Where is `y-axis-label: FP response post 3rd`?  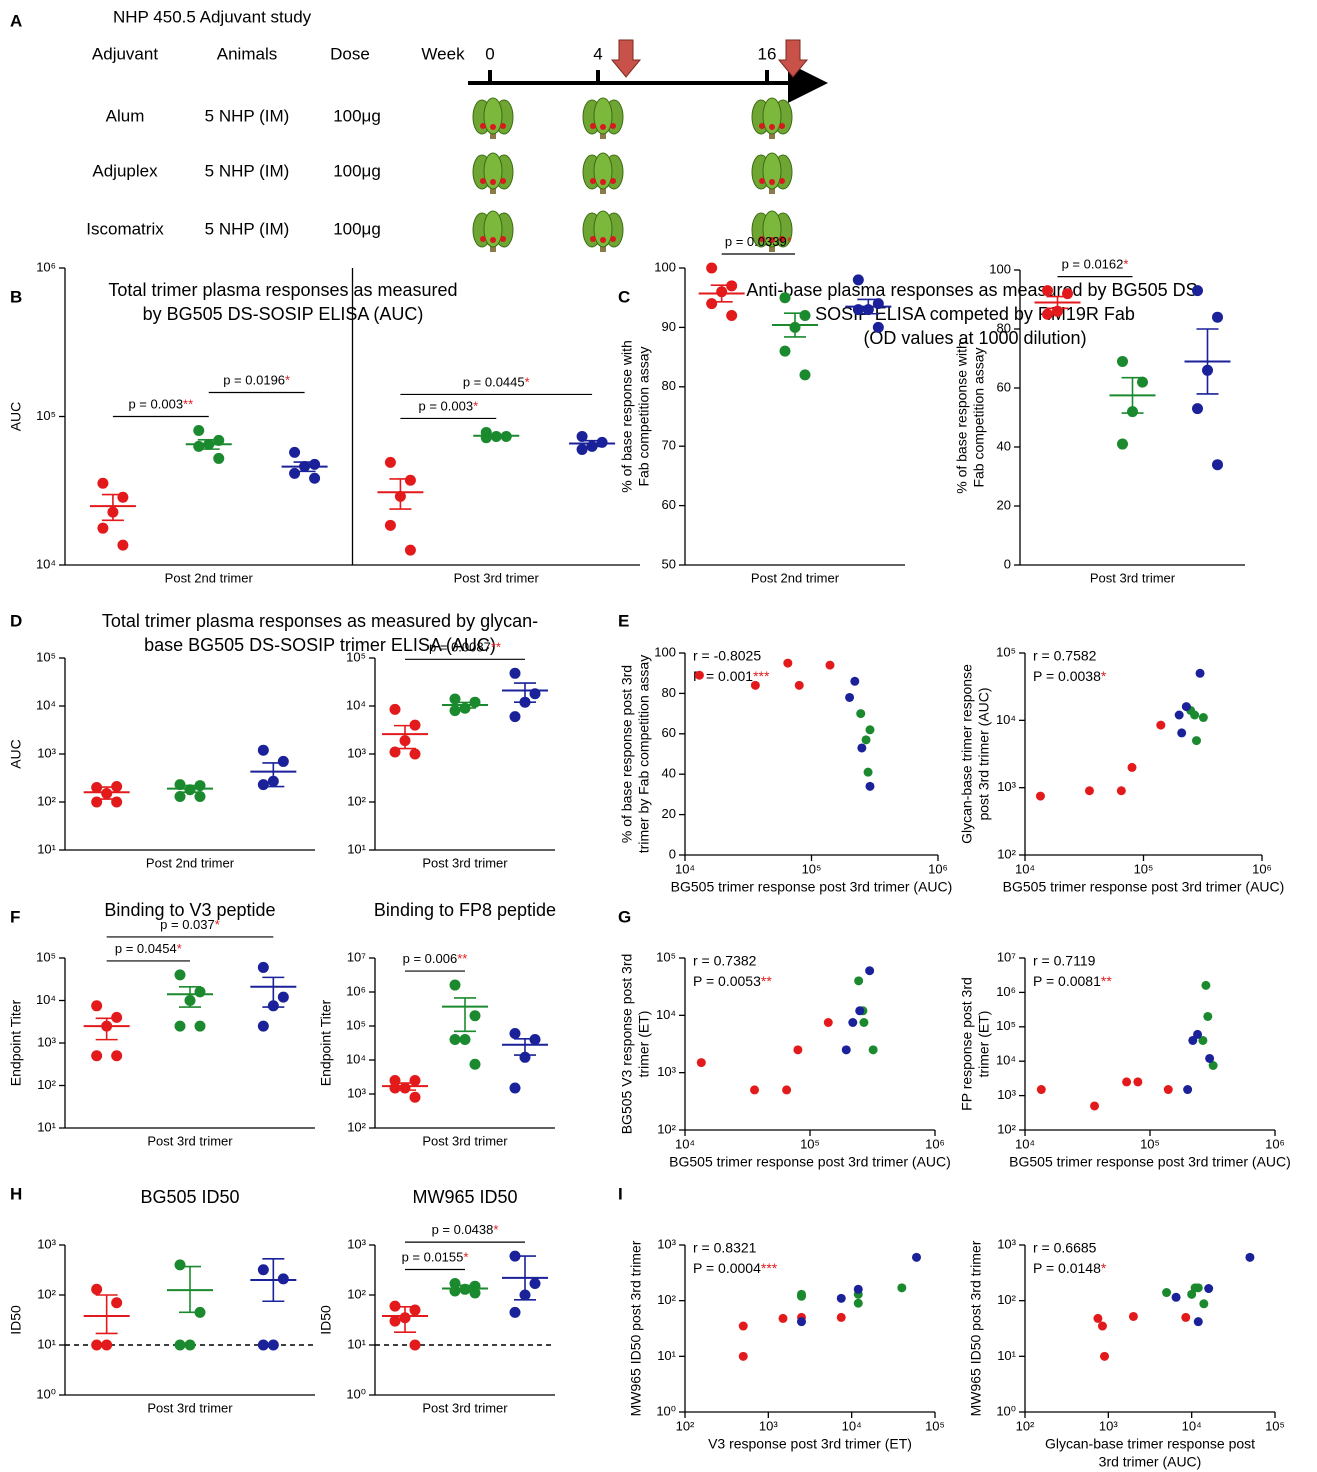
y-axis-label: FP response post 3rd is located at coordinates (967, 1044).